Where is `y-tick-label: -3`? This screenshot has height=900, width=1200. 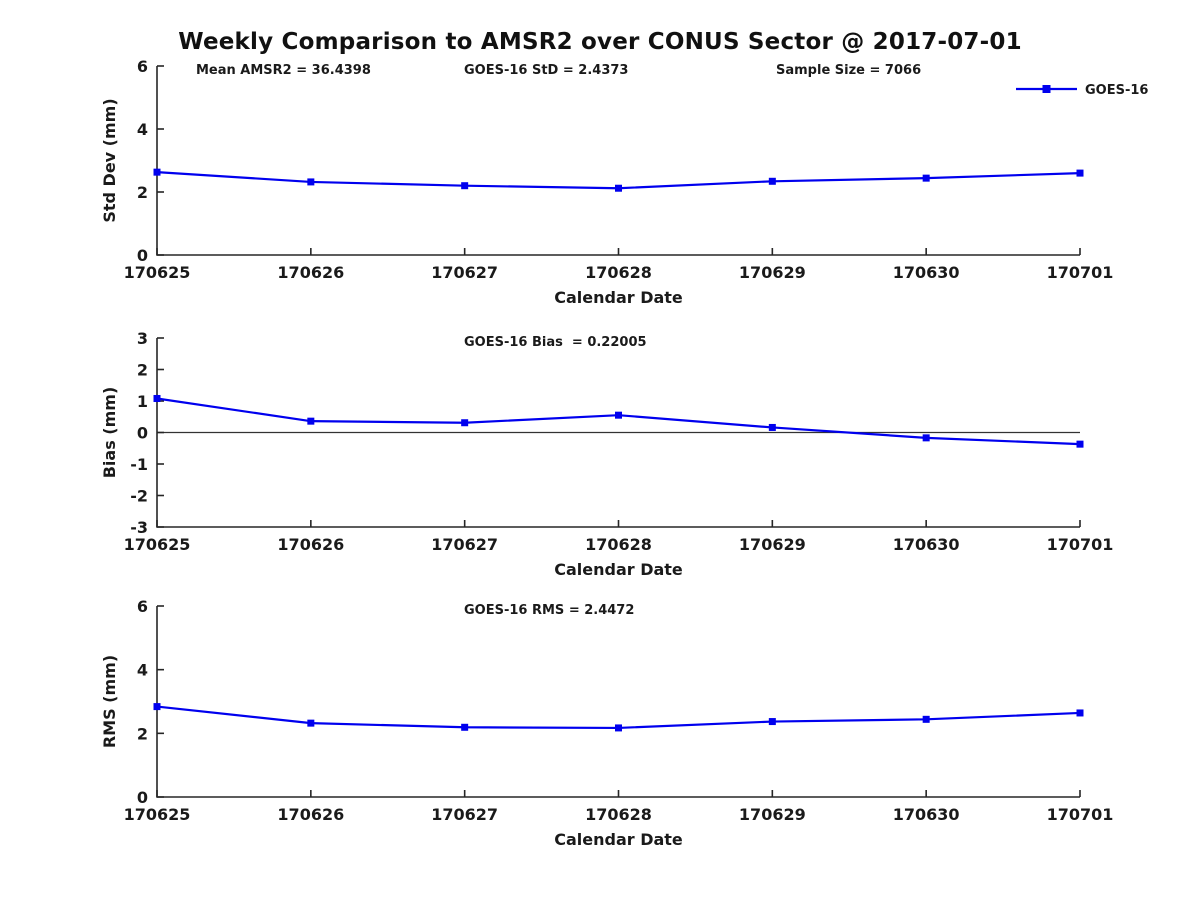 y-tick-label: -3 is located at coordinates (139, 527).